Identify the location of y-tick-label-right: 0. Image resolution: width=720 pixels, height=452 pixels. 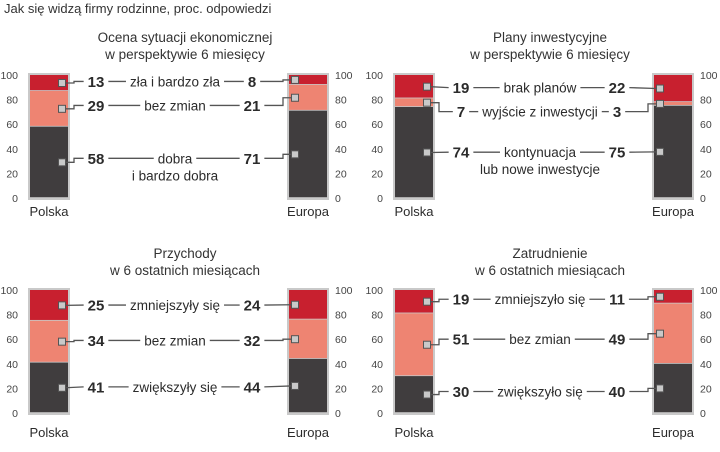
(338, 414).